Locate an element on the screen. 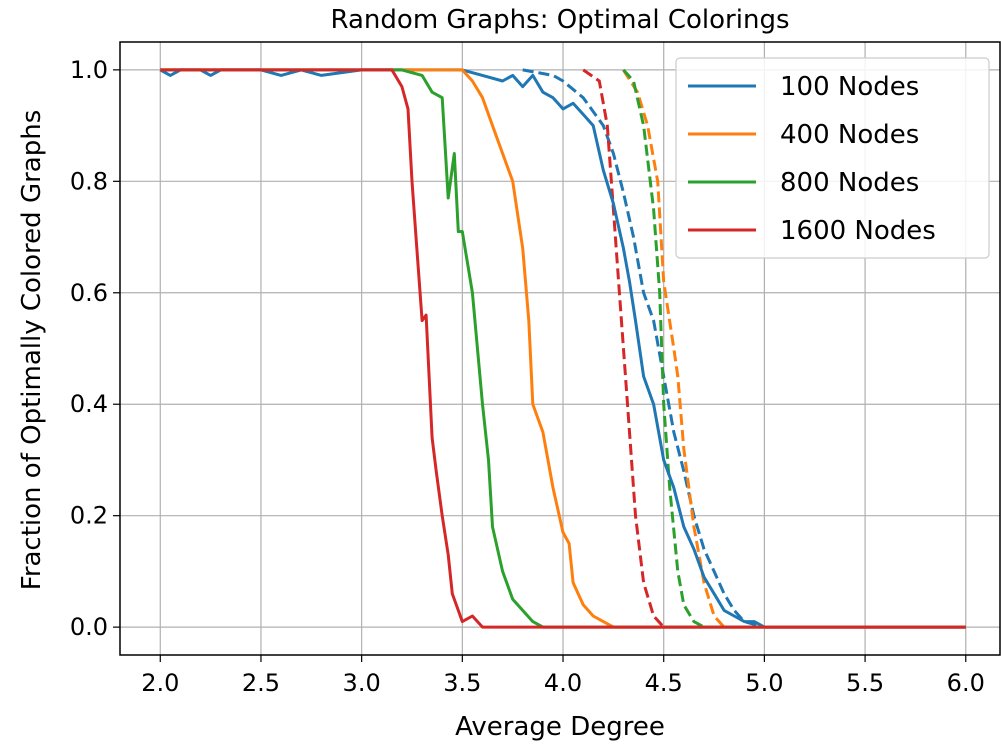 The width and height of the screenshot is (1001, 745). legend-label: 800 Nodes is located at coordinates (849, 183).